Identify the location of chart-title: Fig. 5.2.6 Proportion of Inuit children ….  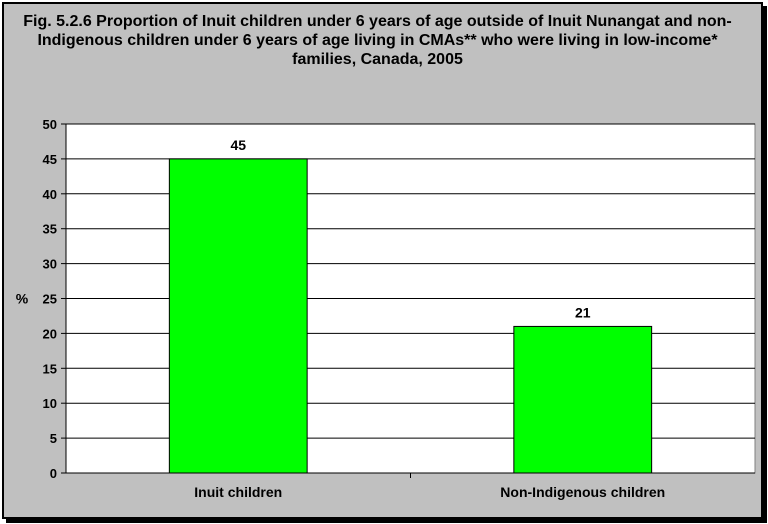
(377, 40).